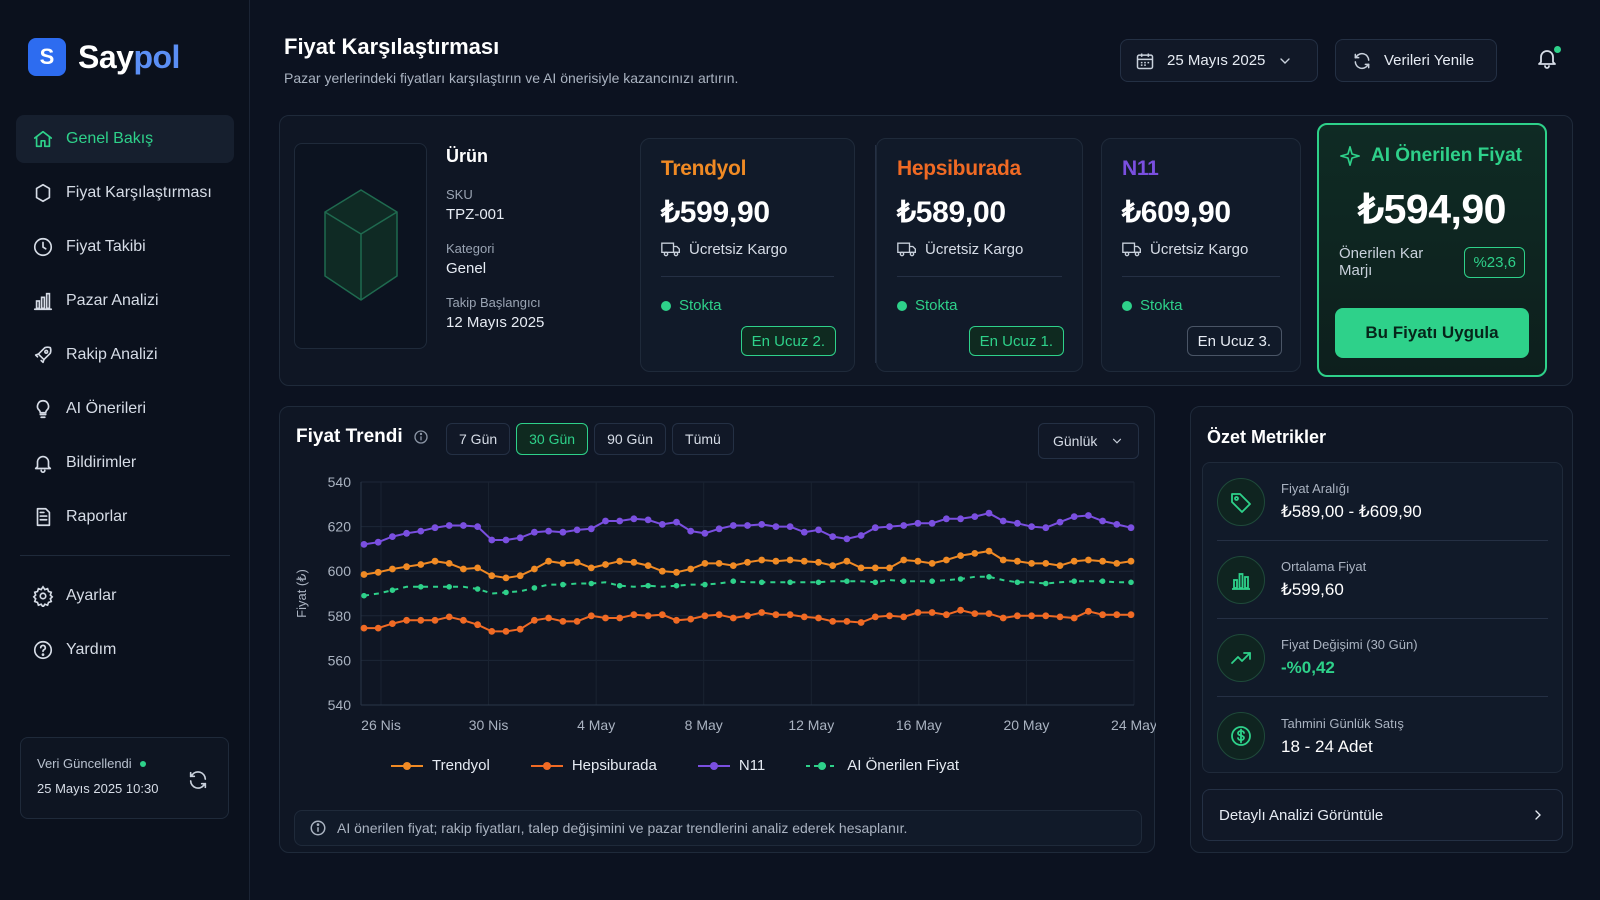 The width and height of the screenshot is (1600, 900). What do you see at coordinates (125, 409) in the screenshot?
I see `sidebar-item-ai-onerileri: AI Önerileri` at bounding box center [125, 409].